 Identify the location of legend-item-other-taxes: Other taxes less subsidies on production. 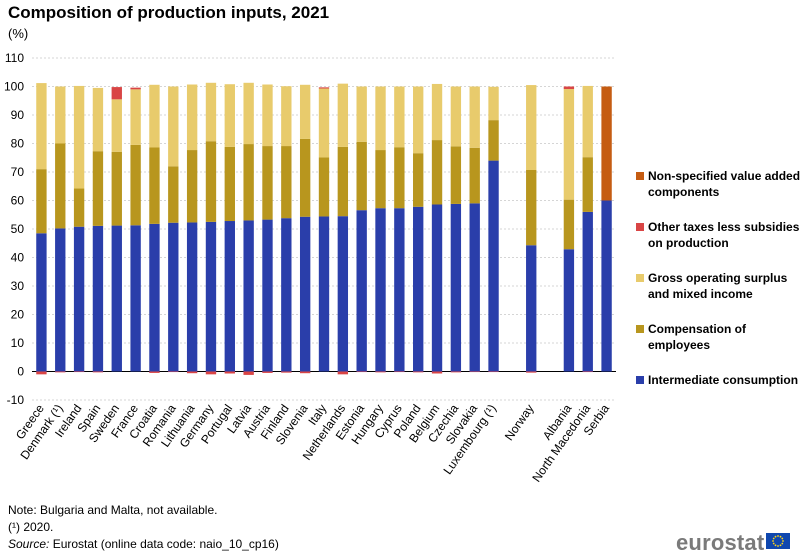
(718, 235).